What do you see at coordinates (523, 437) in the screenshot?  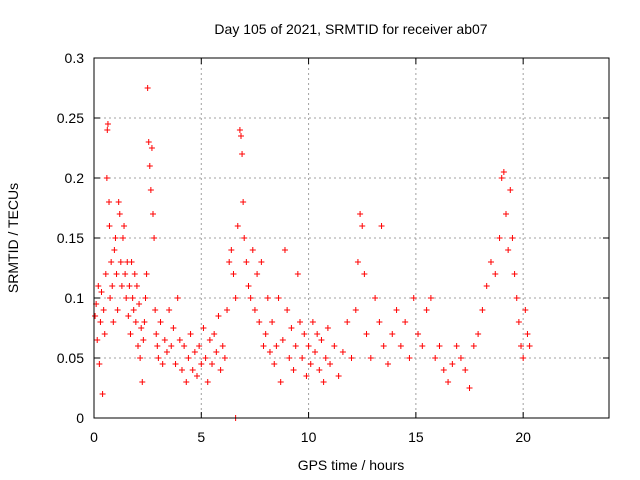 I see `x-tick-label: 20` at bounding box center [523, 437].